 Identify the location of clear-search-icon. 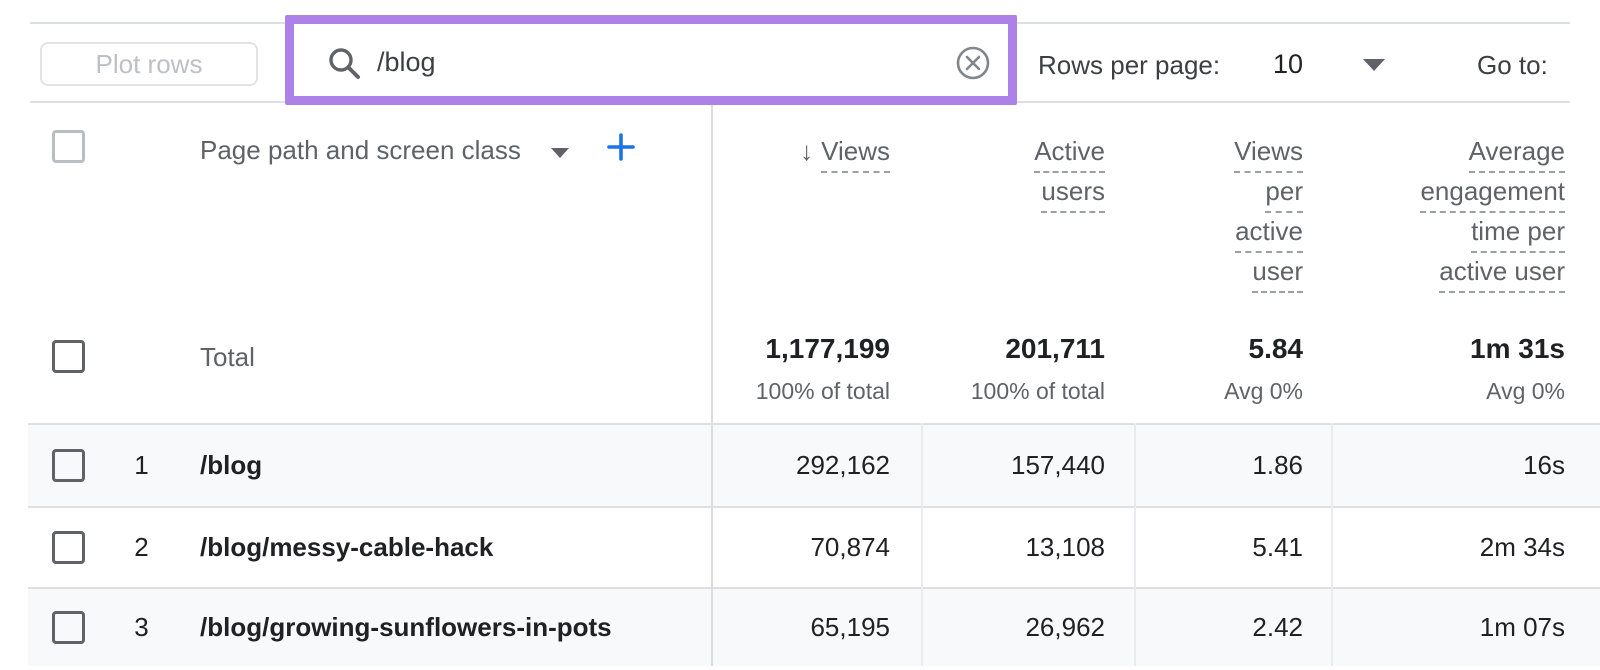
(973, 63).